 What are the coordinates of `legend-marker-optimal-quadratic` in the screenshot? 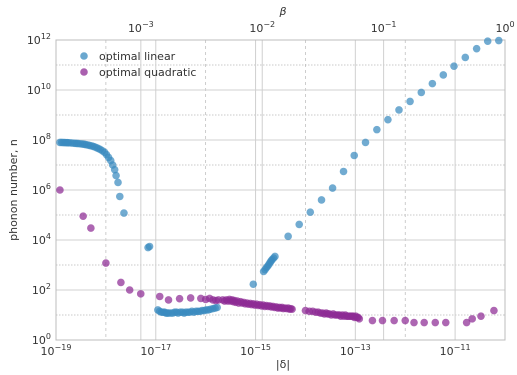 It's located at (84, 72).